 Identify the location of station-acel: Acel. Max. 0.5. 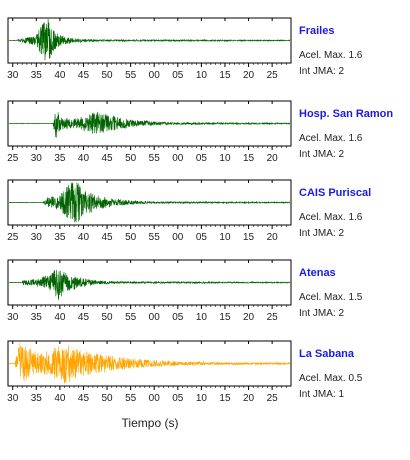
(331, 378).